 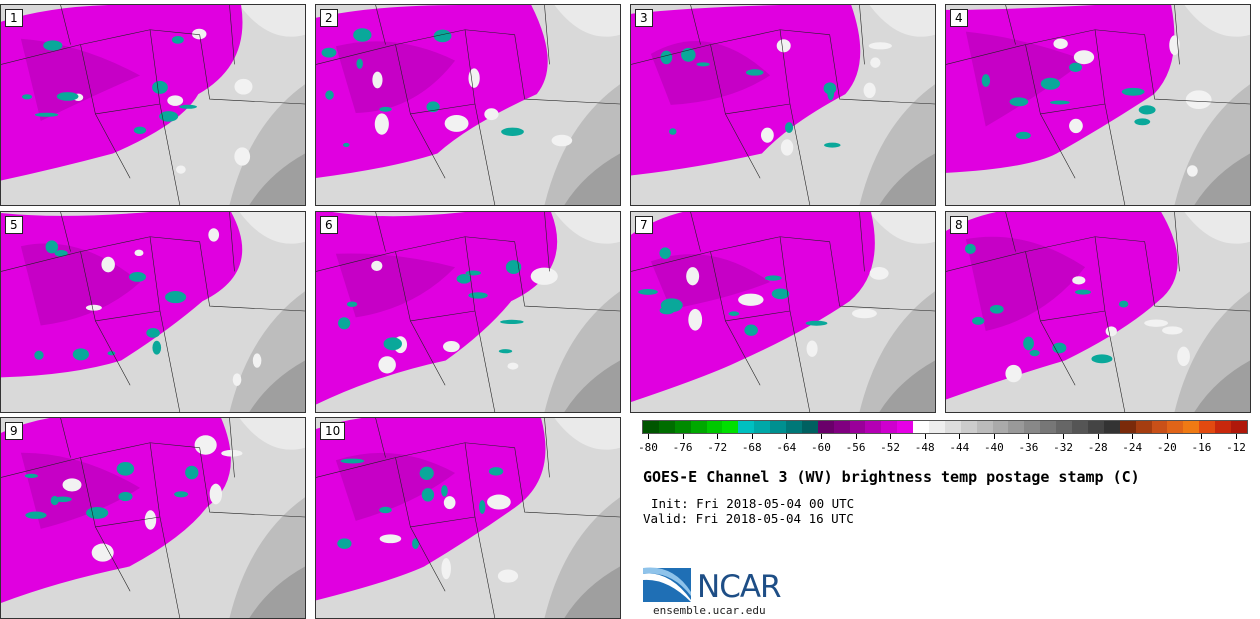 What do you see at coordinates (14, 431) in the screenshot?
I see `member-number: 9` at bounding box center [14, 431].